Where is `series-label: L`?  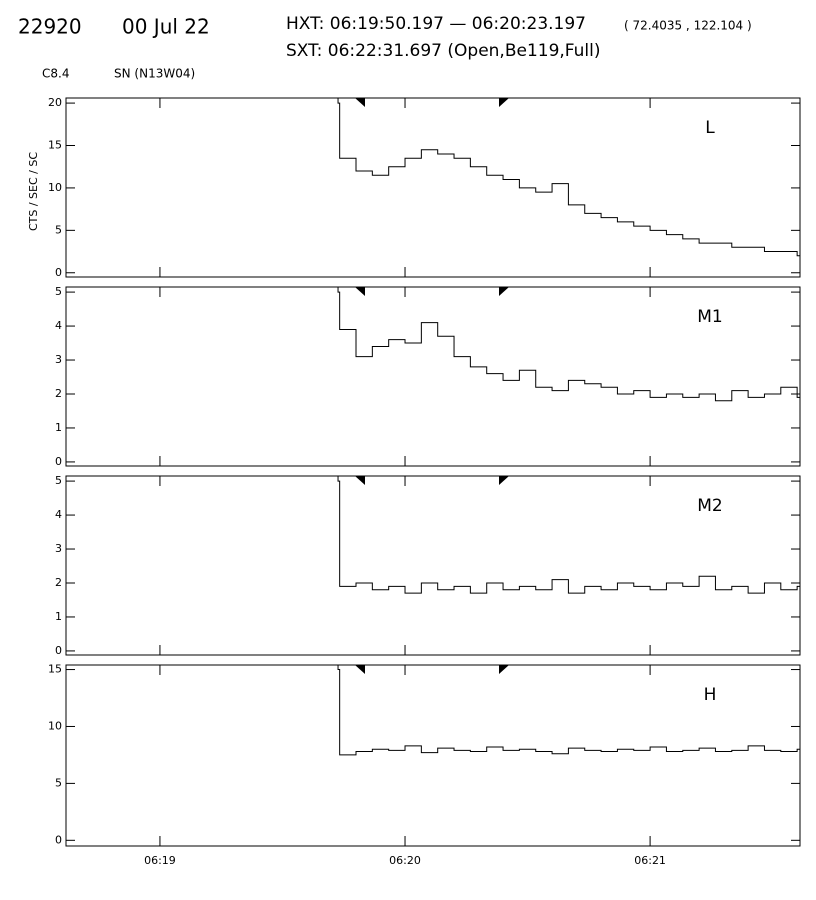
series-label: L is located at coordinates (710, 128).